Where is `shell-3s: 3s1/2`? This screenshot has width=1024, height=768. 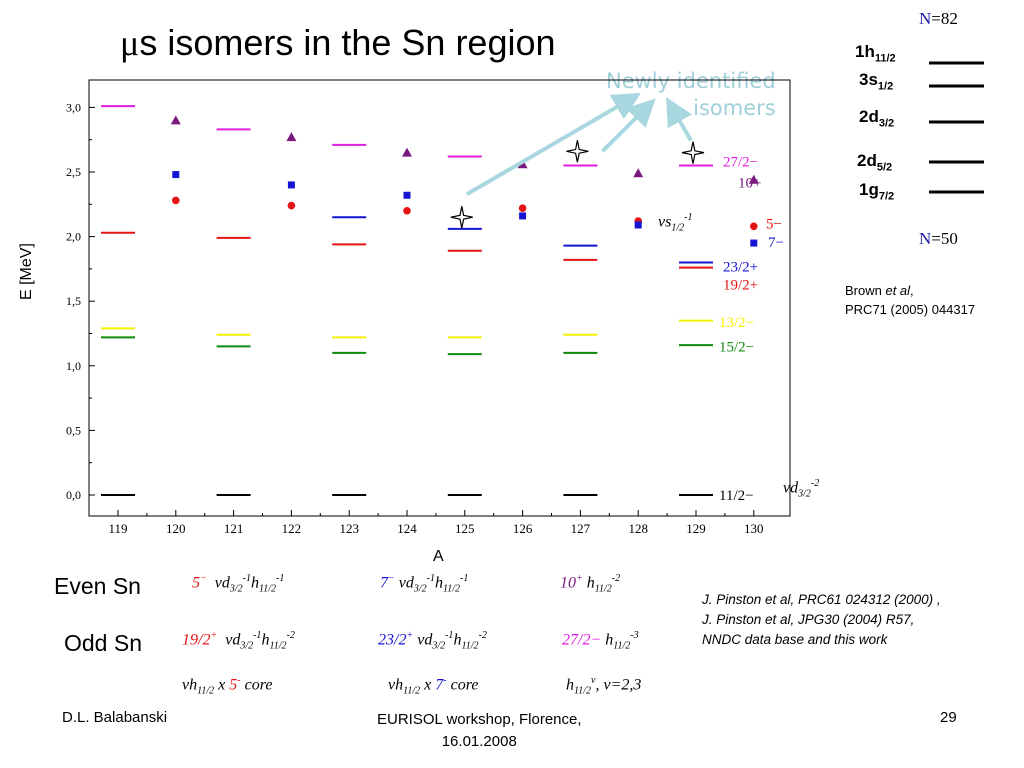
shell-3s: 3s1/2 is located at coordinates (876, 81).